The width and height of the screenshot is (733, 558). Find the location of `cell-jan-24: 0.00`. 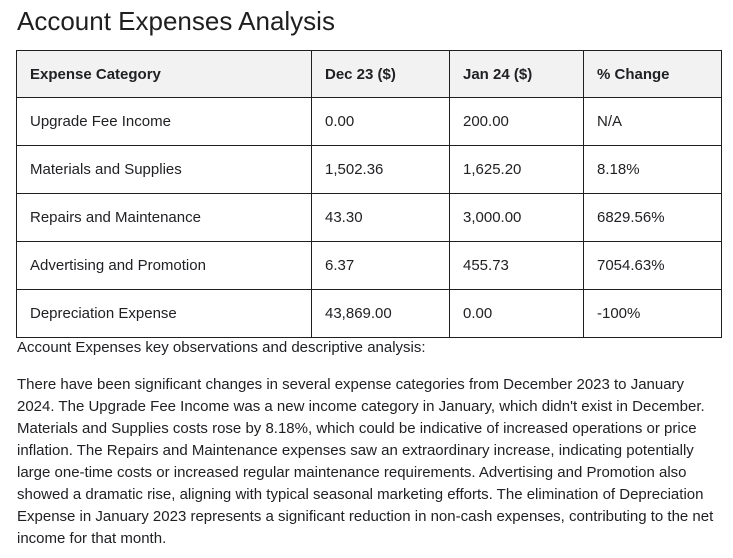

cell-jan-24: 0.00 is located at coordinates (516, 313).